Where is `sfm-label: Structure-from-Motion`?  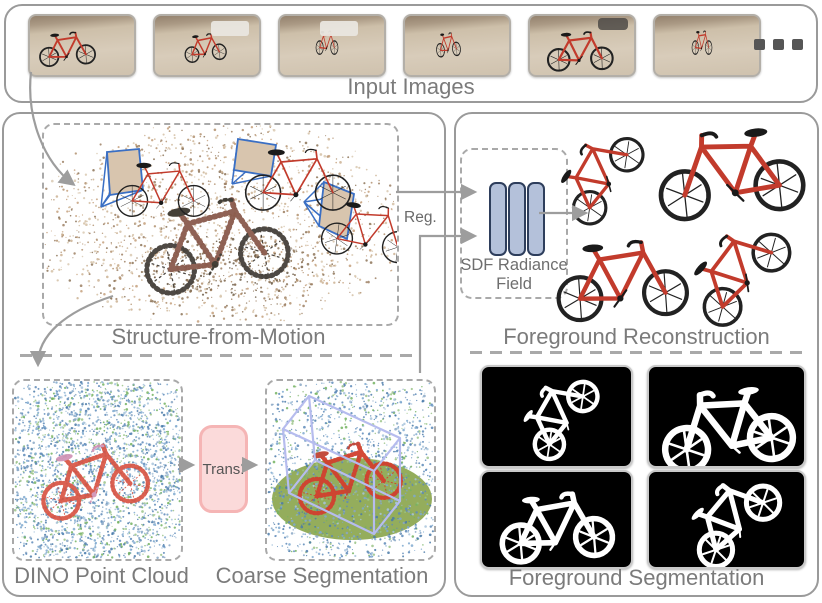 sfm-label: Structure-from-Motion is located at coordinates (218, 336).